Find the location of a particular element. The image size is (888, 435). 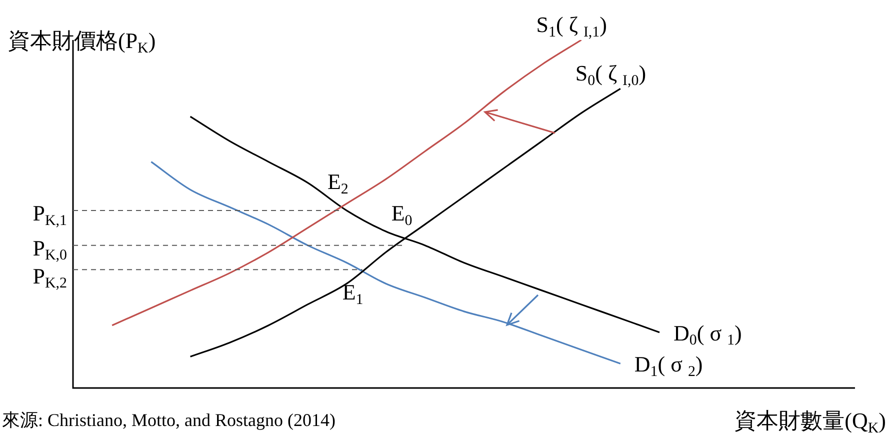

text: 來源: Christiano, Motto, and Rostagno (2014) is located at coordinates (169, 420).